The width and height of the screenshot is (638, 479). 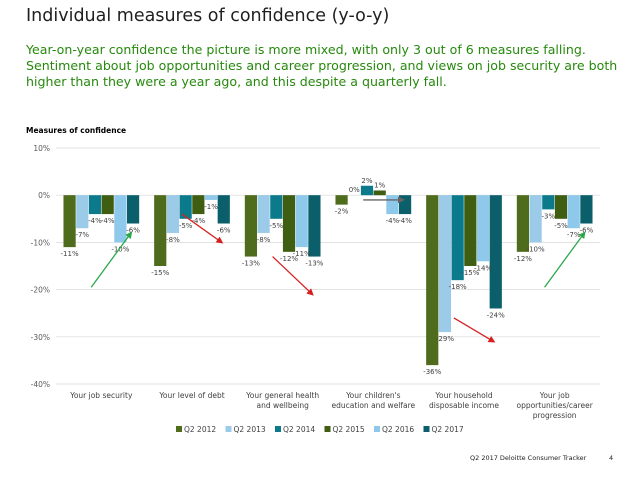 What do you see at coordinates (200, 429) in the screenshot?
I see `legend-label: Q2 2012` at bounding box center [200, 429].